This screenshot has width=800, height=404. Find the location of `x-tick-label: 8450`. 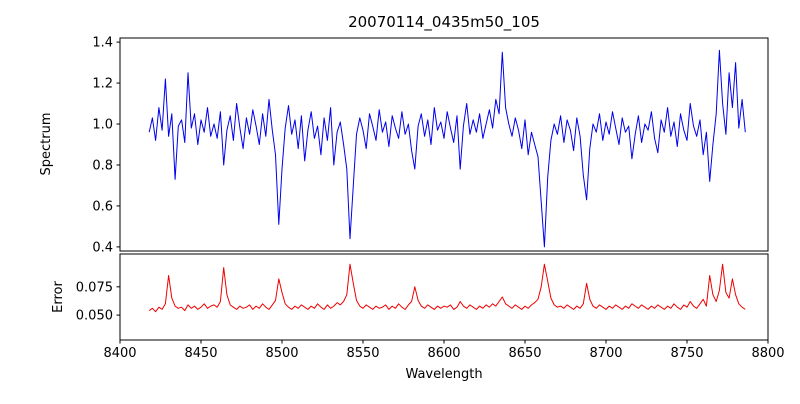

x-tick-label: 8450 is located at coordinates (200, 353).